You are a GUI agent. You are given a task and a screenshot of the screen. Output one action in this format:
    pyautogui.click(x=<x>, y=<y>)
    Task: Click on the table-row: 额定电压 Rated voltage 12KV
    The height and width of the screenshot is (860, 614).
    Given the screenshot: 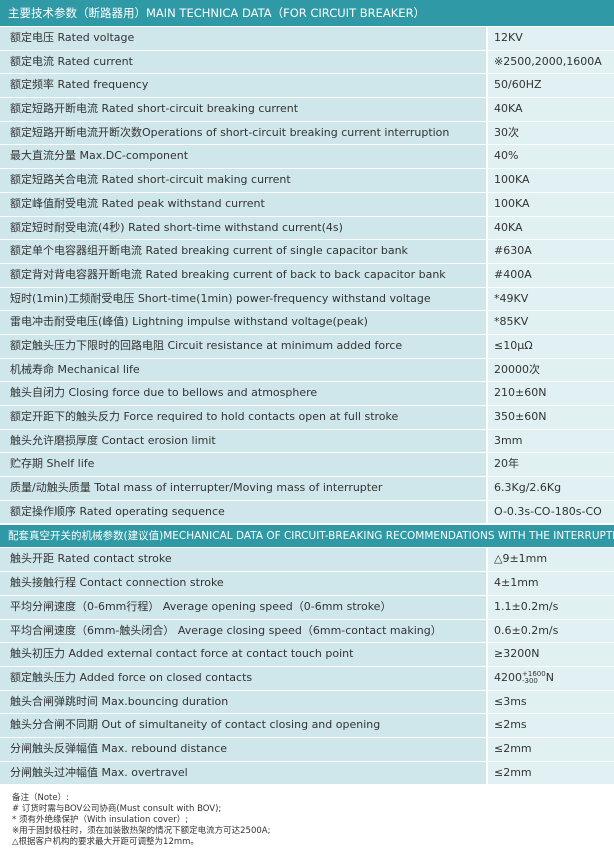 What is the action you would take?
    pyautogui.click(x=307, y=39)
    